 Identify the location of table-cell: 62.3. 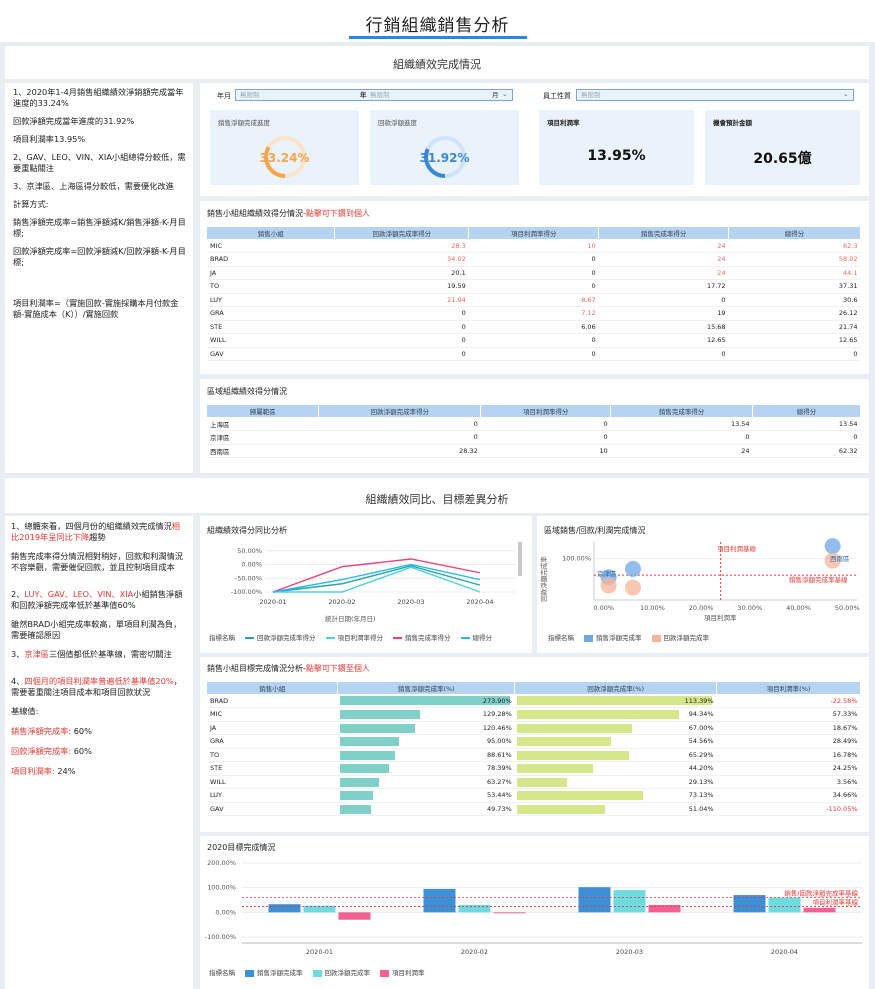
(794, 246).